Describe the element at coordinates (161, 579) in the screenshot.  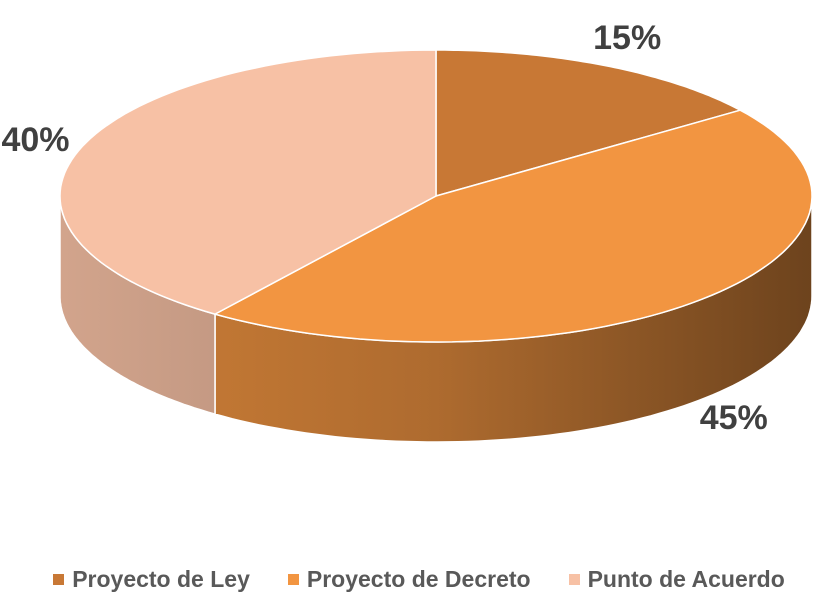
I see `legend-label: Proyecto de Ley` at that location.